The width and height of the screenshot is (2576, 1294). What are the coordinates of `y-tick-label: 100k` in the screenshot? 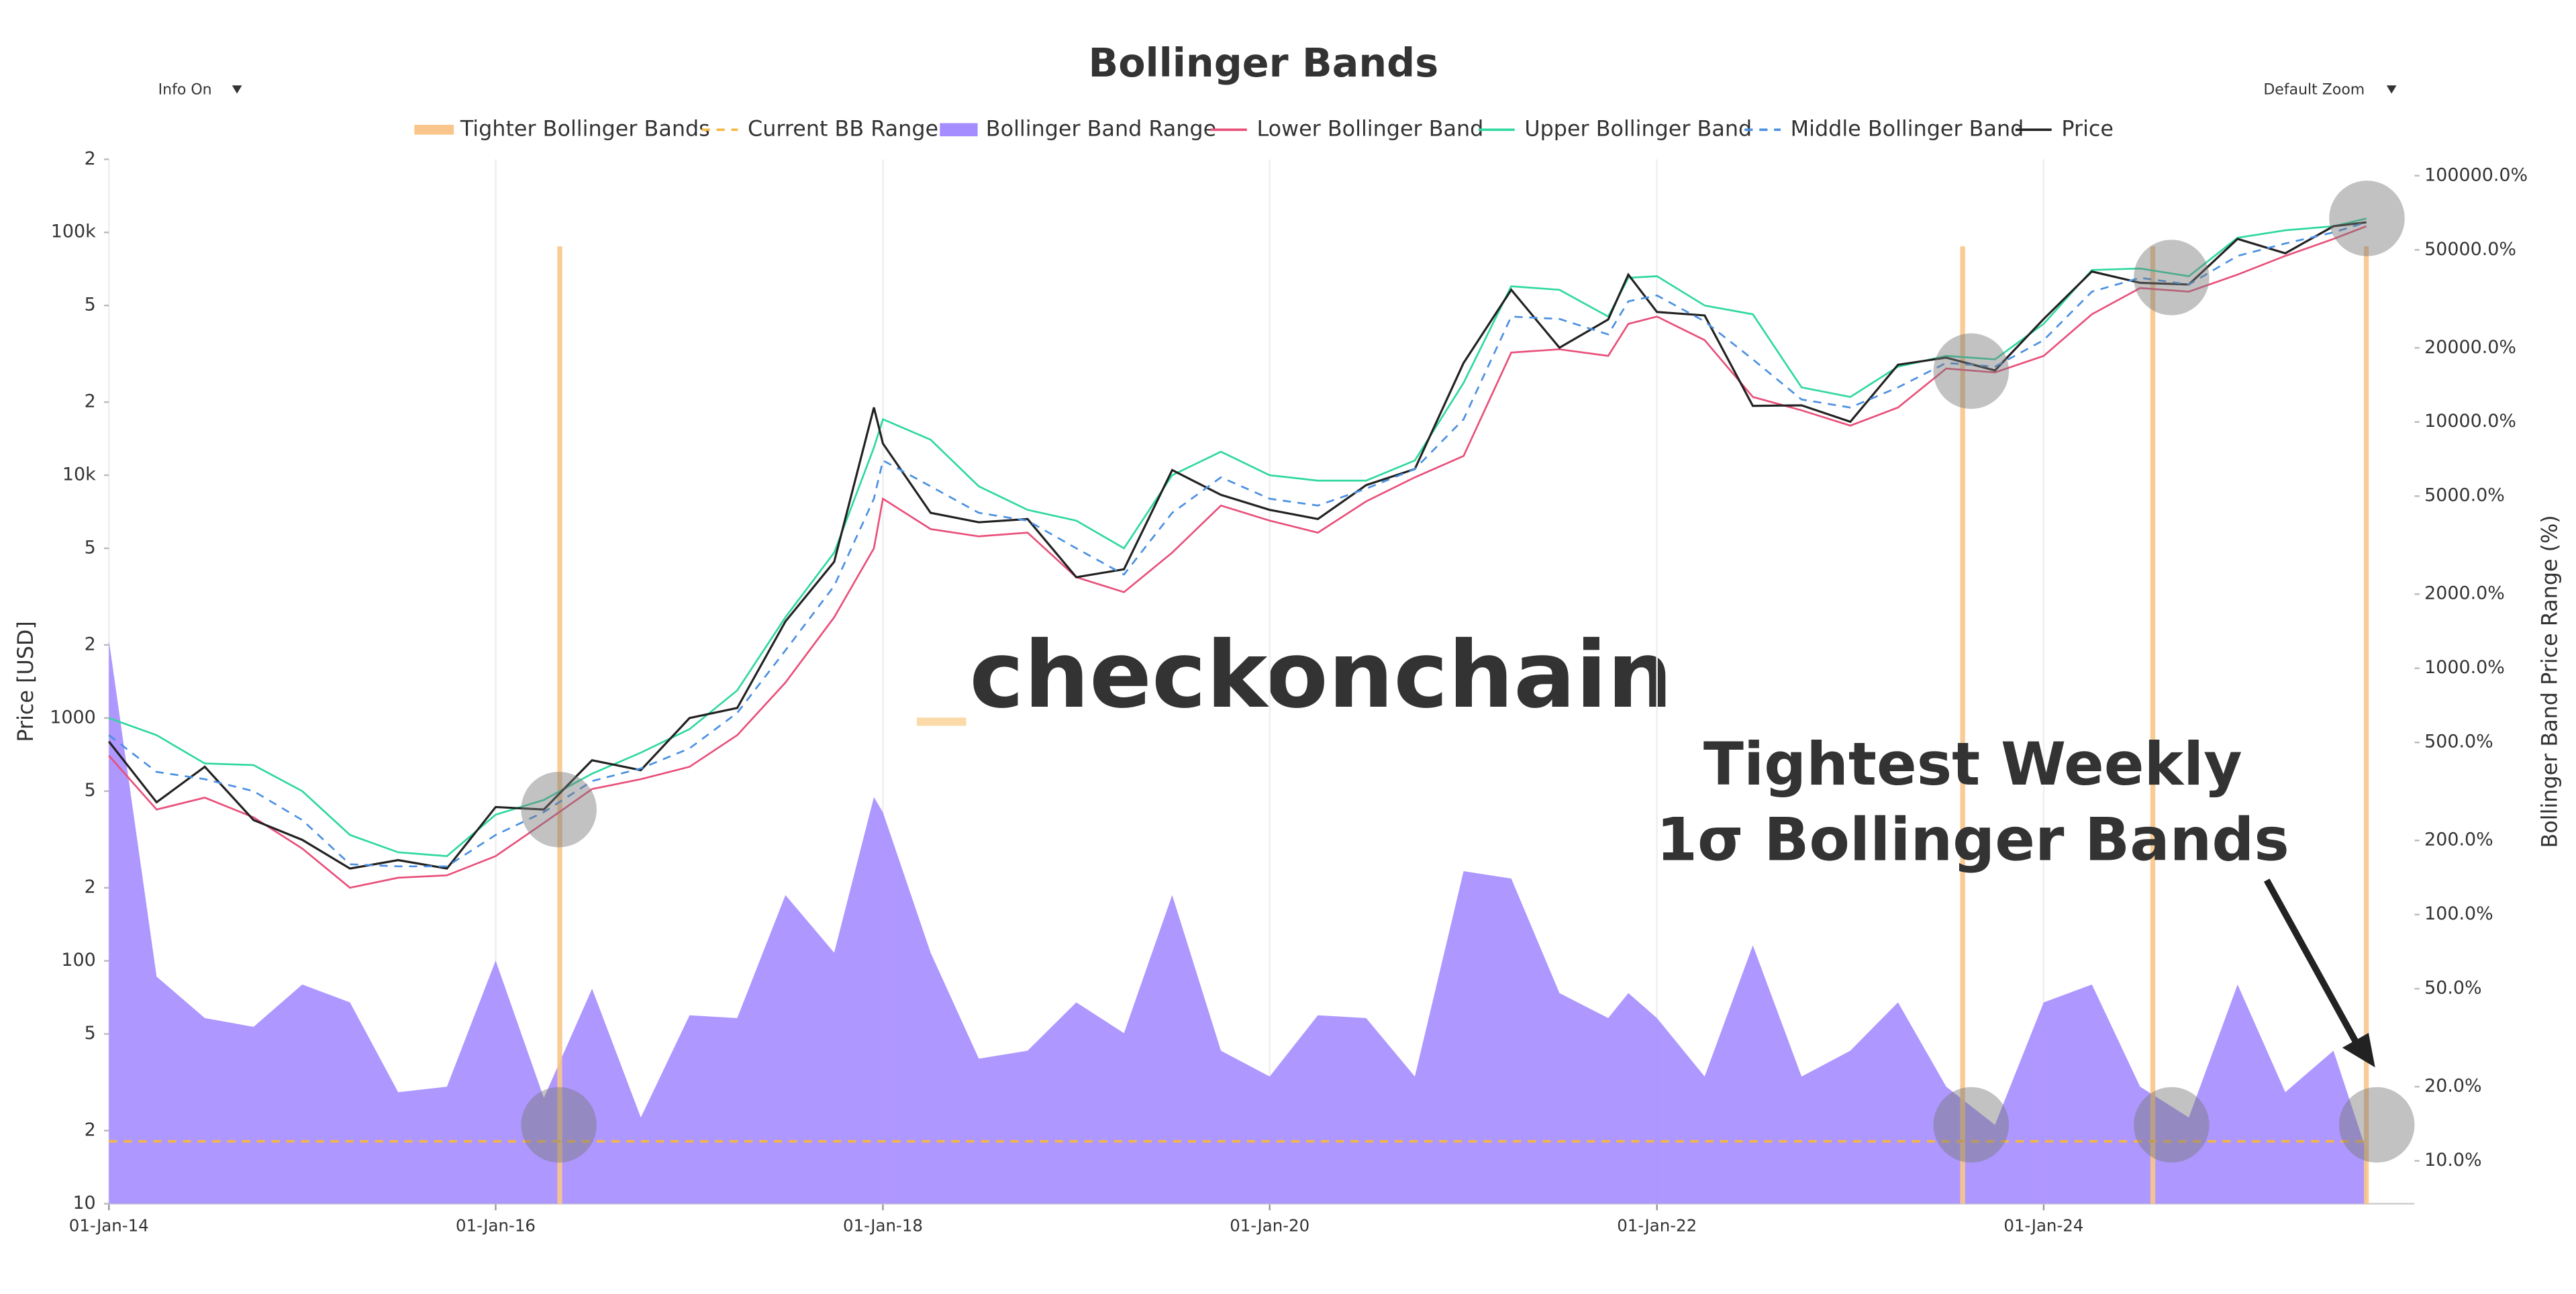 It's located at (73, 231).